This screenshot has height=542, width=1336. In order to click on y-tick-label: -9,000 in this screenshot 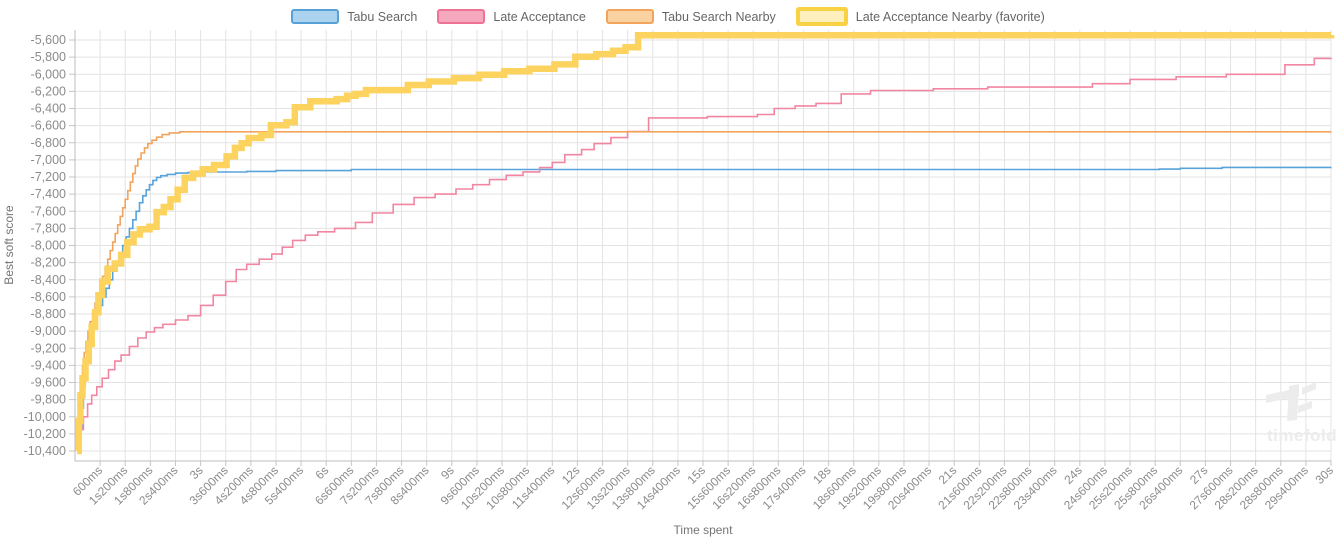, I will do `click(48, 331)`.